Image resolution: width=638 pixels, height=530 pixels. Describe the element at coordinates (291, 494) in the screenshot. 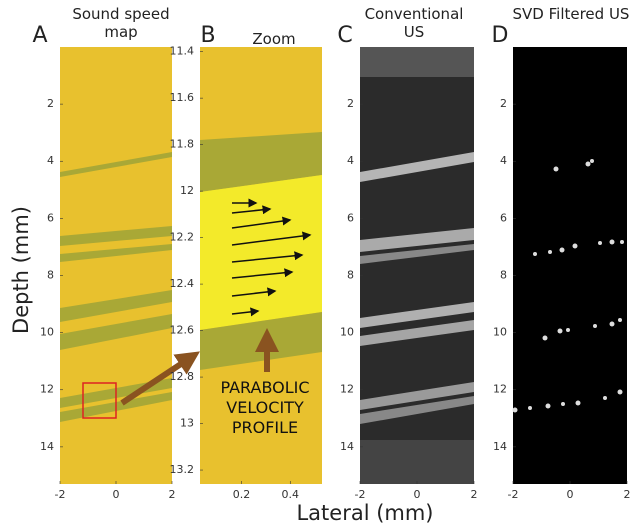

I see `x-tick-label: 0.4` at that location.